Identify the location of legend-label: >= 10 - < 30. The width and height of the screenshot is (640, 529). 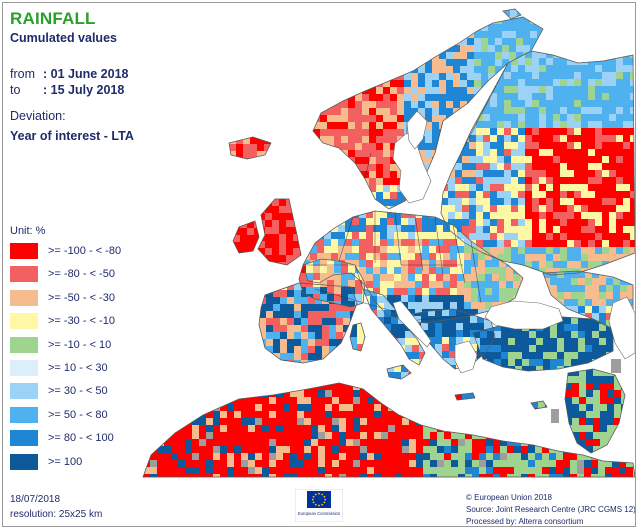
(78, 367).